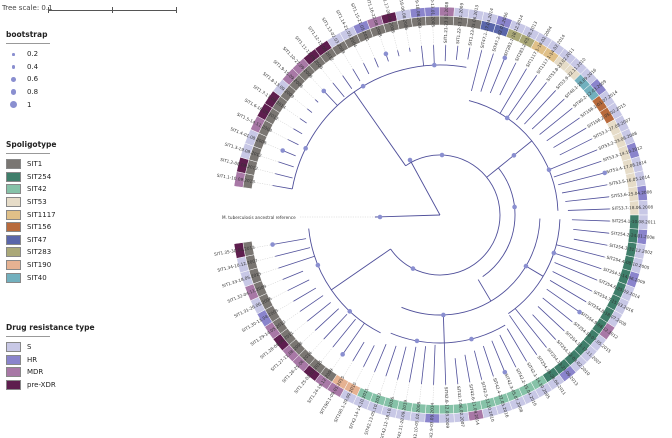 The image size is (672, 438). Describe the element at coordinates (31, 164) in the screenshot. I see `spoligotype-legend-item: SIT1` at that location.